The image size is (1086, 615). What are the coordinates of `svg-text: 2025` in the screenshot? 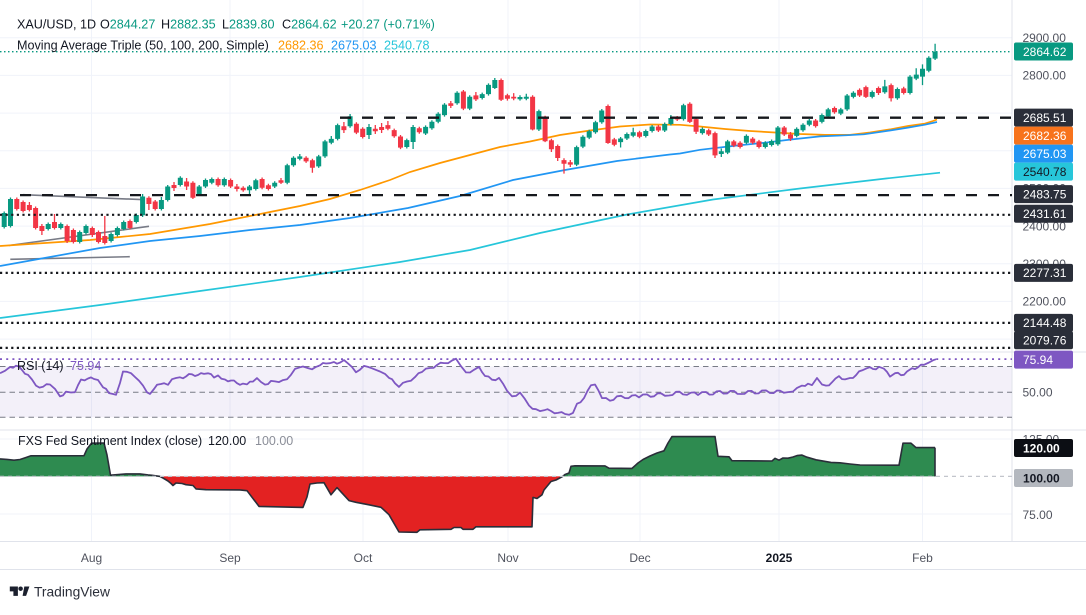 It's located at (779, 558).